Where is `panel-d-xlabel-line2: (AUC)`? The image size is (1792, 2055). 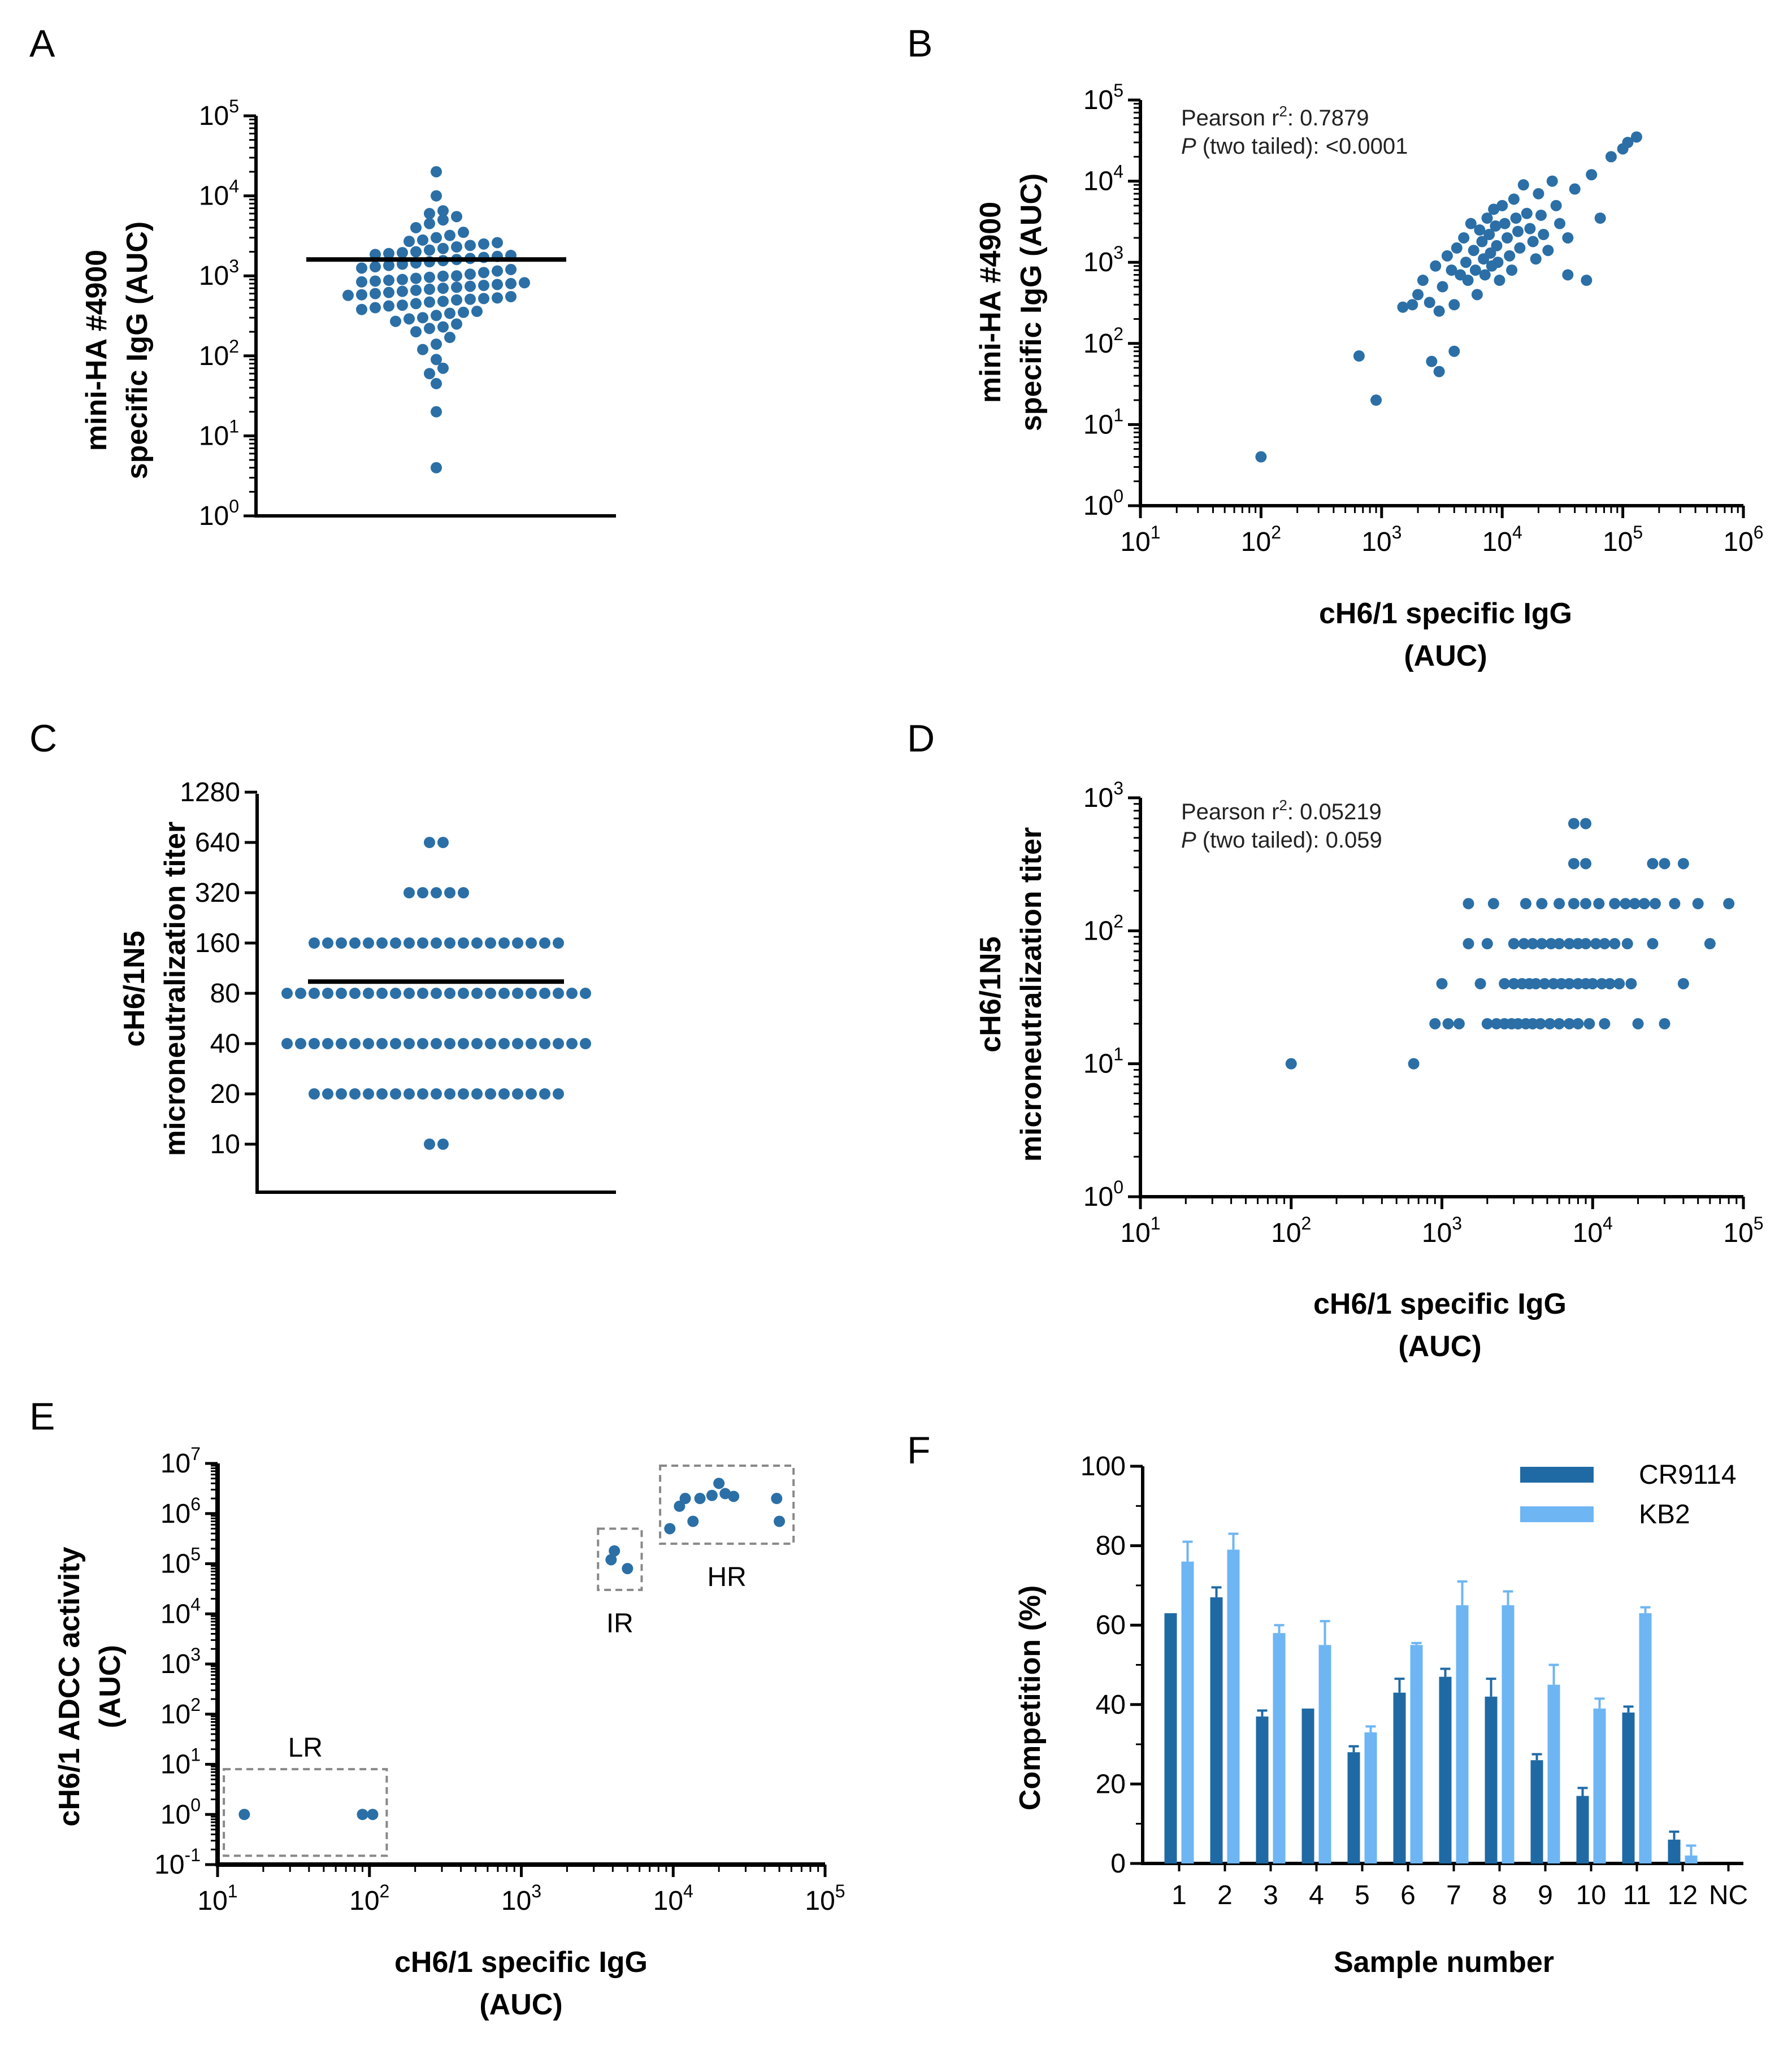 panel-d-xlabel-line2: (AUC) is located at coordinates (1439, 1346).